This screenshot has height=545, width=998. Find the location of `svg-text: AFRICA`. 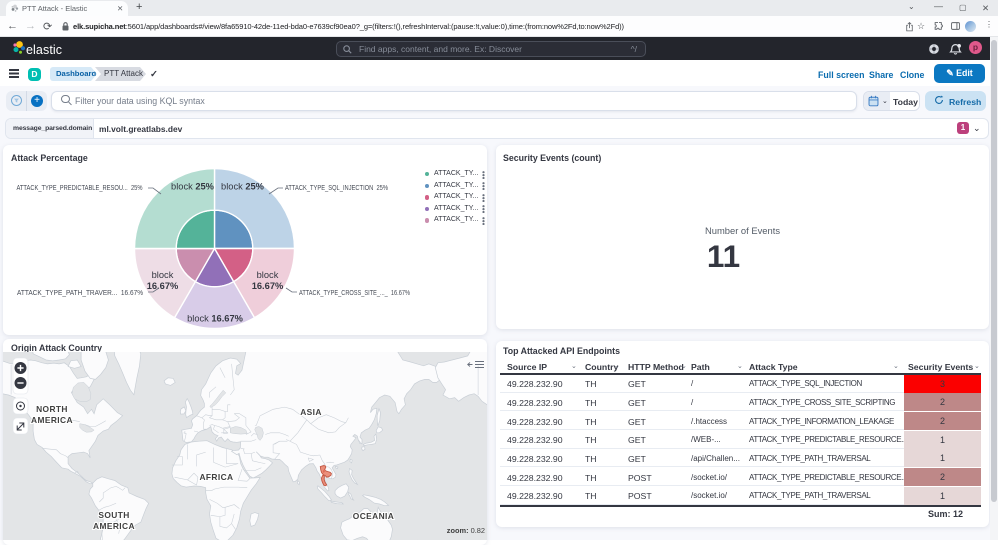

svg-text: AFRICA is located at coordinates (216, 477).